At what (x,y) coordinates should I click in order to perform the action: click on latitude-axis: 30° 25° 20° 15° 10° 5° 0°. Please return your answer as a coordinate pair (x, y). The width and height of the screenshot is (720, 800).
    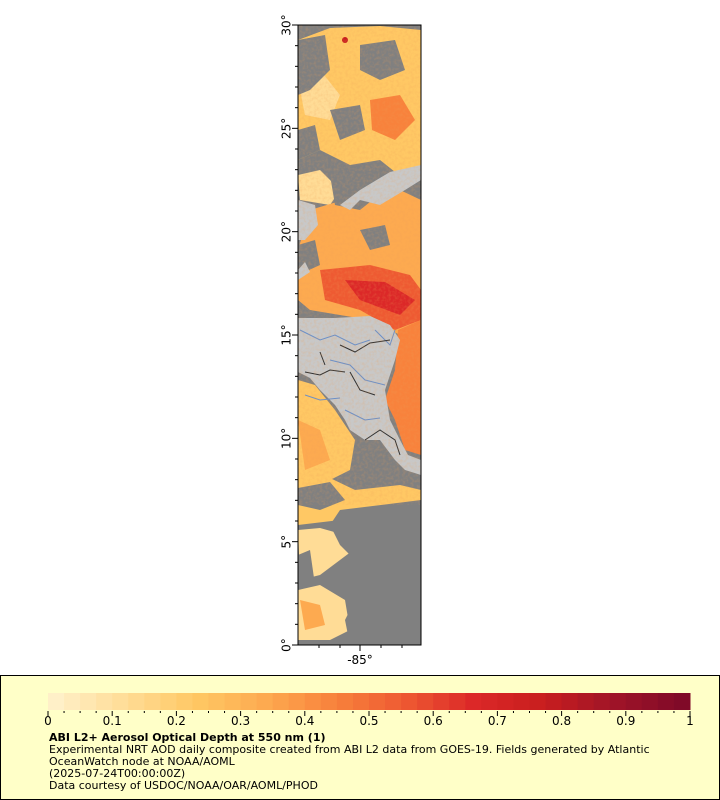
    Looking at the image, I should click on (289, 333).